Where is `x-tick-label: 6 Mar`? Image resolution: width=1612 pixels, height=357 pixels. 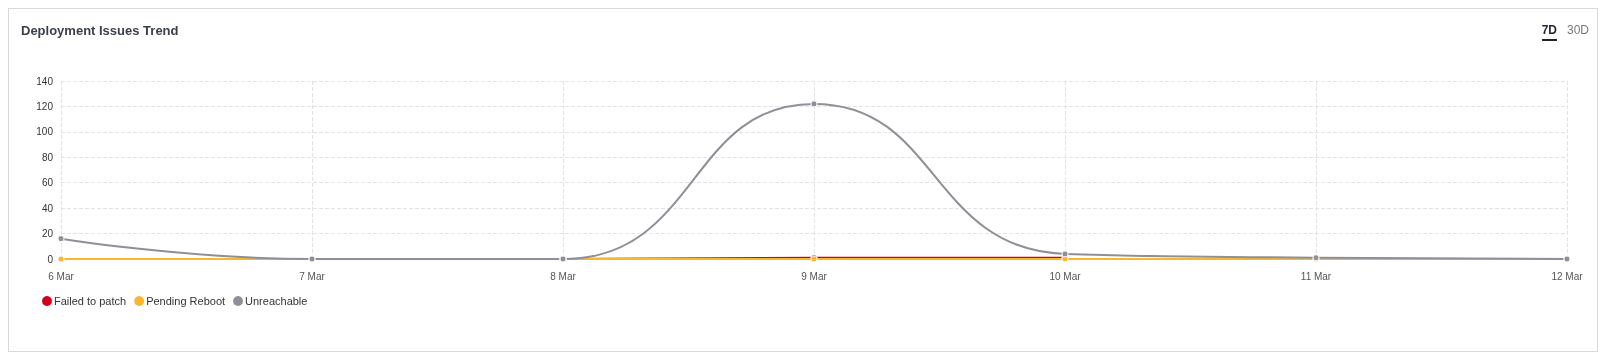
x-tick-label: 6 Mar is located at coordinates (61, 276).